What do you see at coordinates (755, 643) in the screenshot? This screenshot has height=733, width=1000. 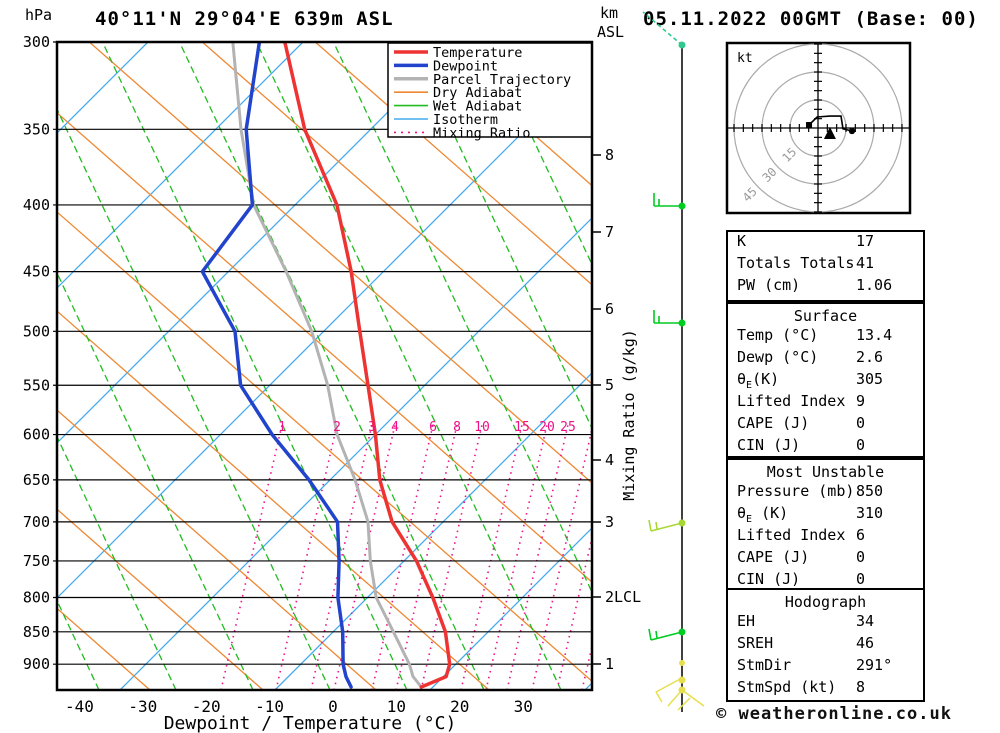 I see `row-label: SREH` at bounding box center [755, 643].